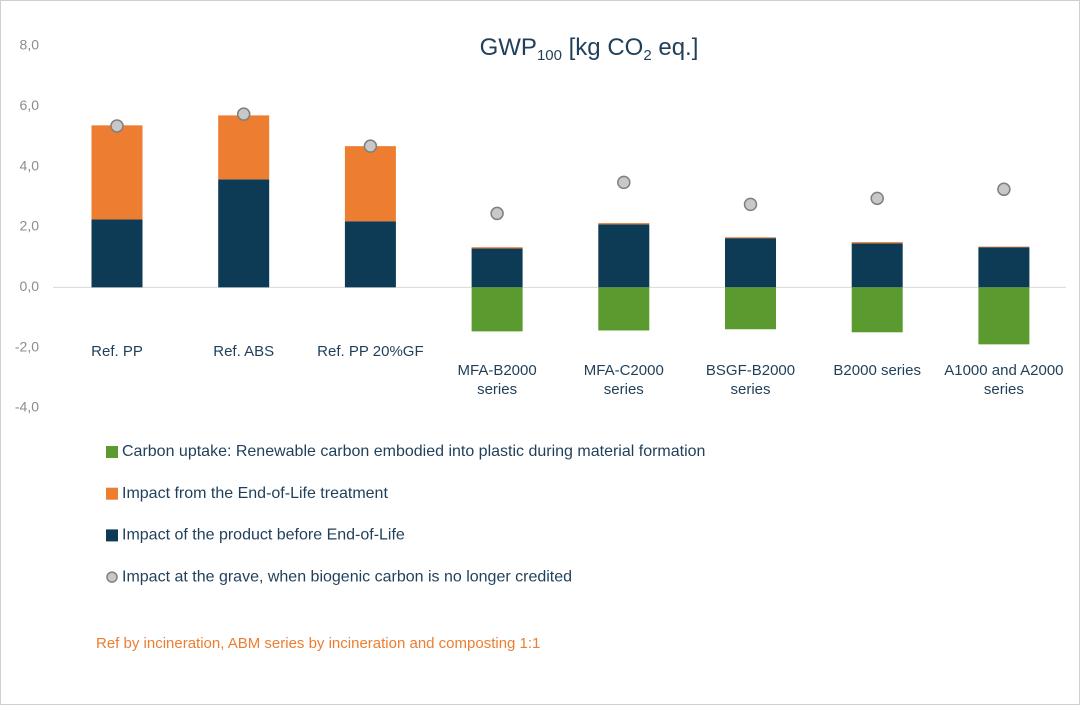  Describe the element at coordinates (30, 45) in the screenshot. I see `y-tick-label: 8,0` at that location.